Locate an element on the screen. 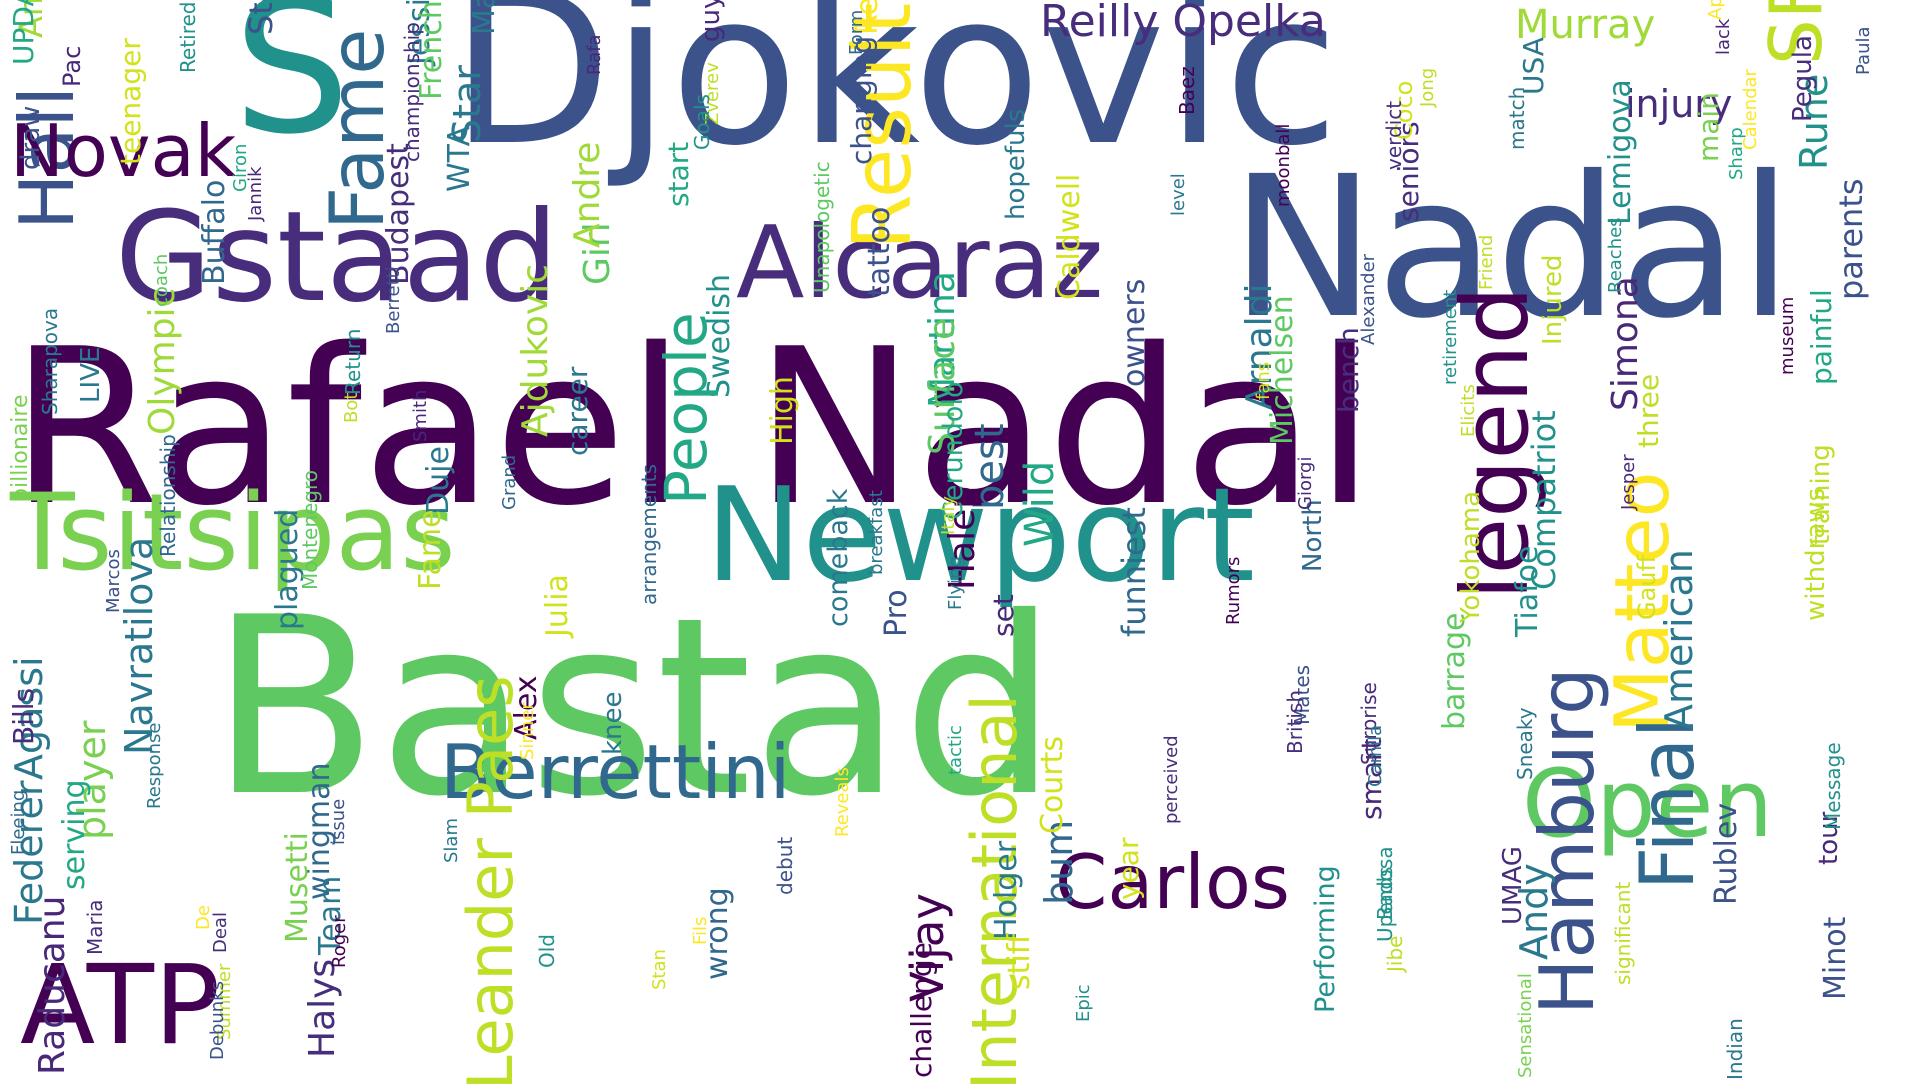 This screenshot has height=1090, width=1920. word-budapest: Budapest is located at coordinates (398, 214).